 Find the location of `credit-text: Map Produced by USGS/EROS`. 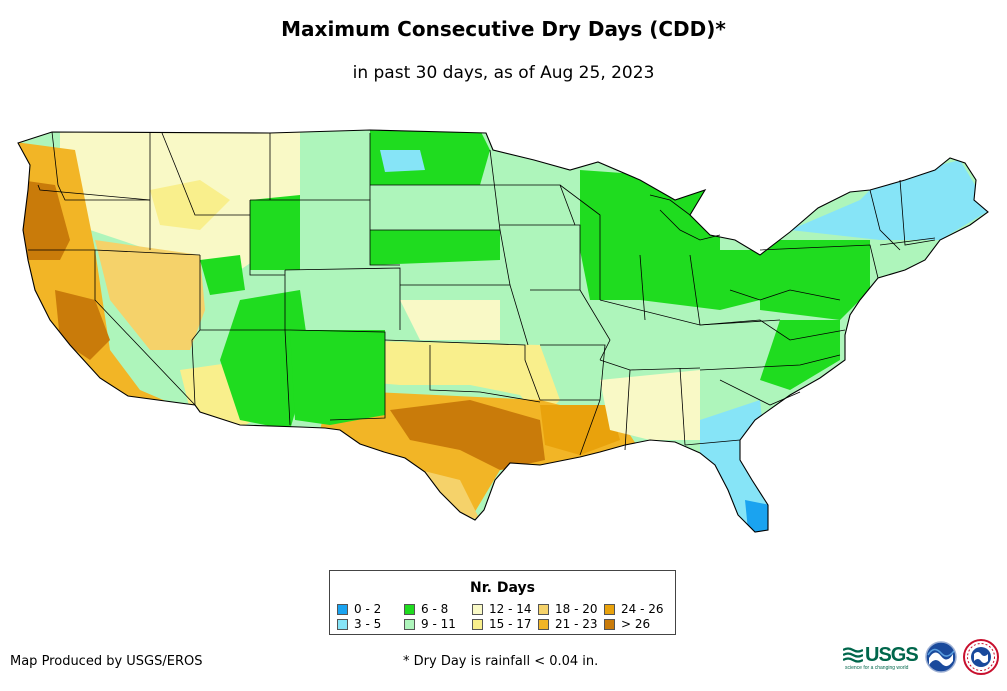

credit-text: Map Produced by USGS/EROS is located at coordinates (106, 661).